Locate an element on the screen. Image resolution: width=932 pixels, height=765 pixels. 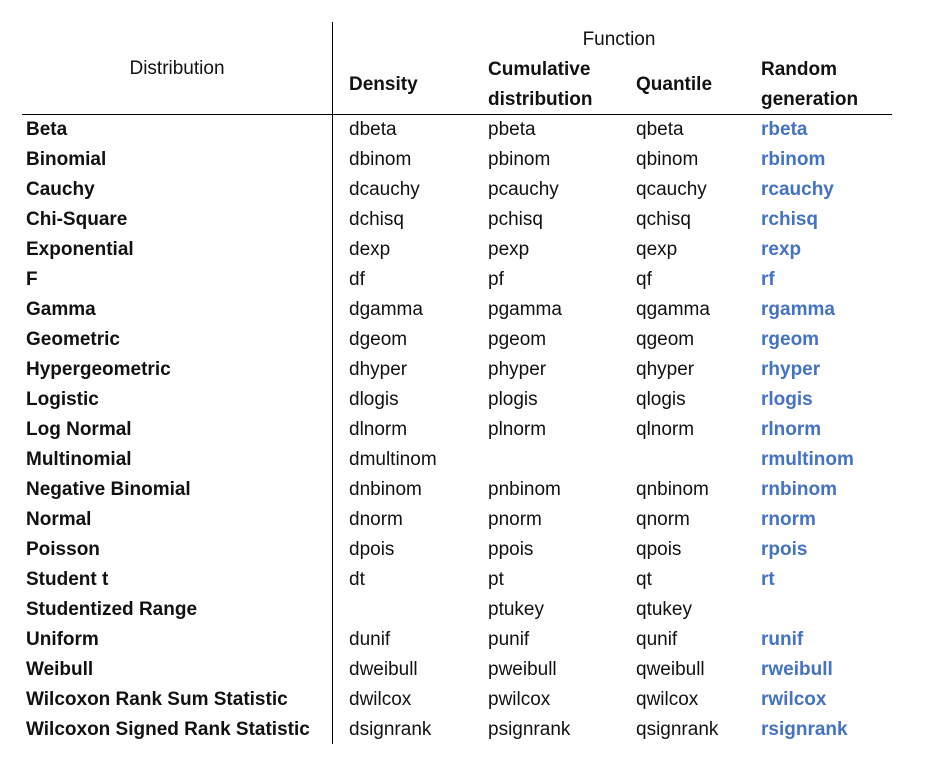
quantile-function: qwilcox is located at coordinates (667, 699).